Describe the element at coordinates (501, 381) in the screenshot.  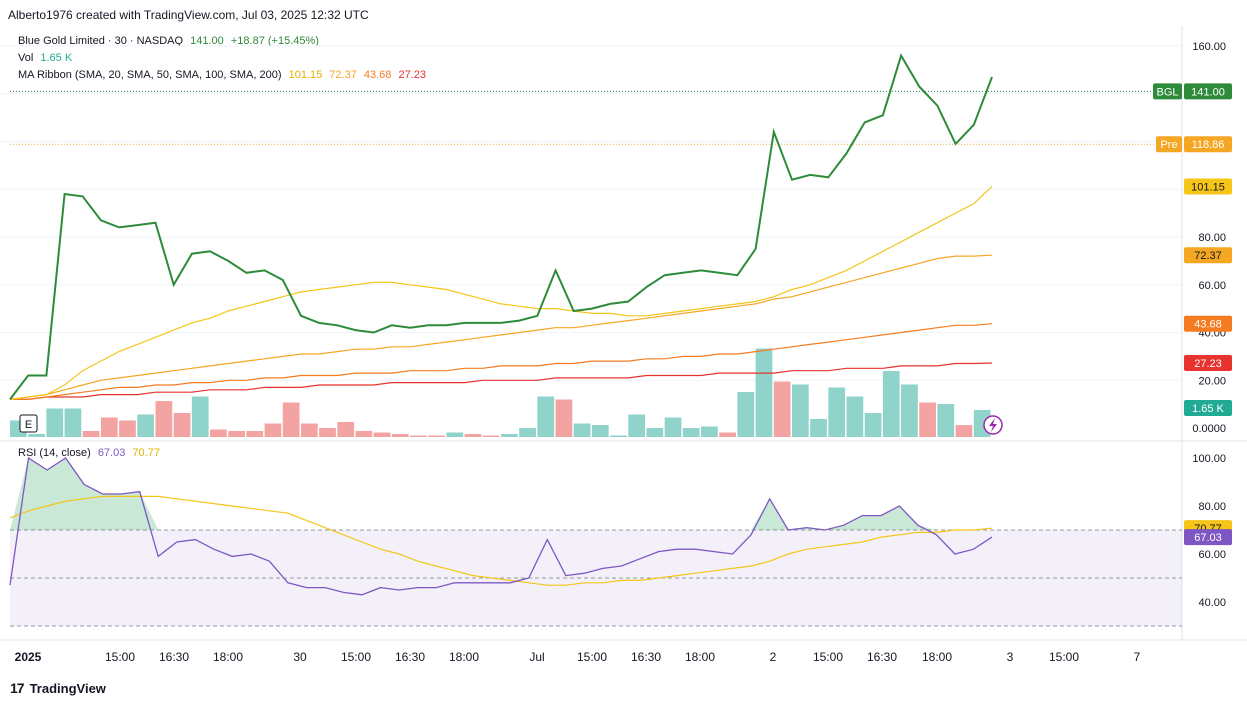
I see `sma200-line` at that location.